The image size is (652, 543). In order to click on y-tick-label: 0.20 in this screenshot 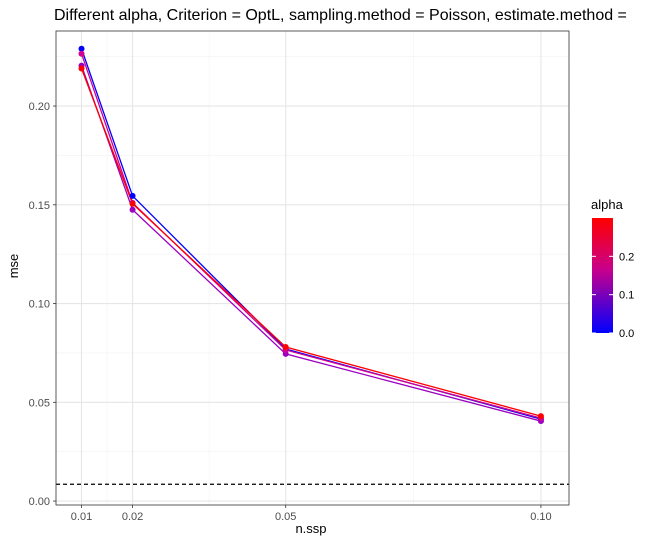, I will do `click(39, 107)`.